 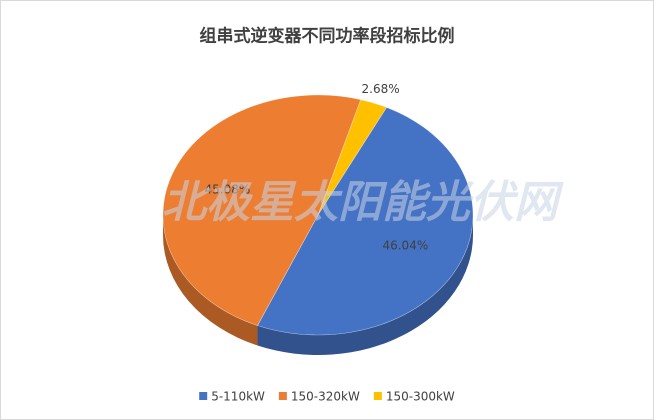 I want to click on legend-label: 150-320kW, so click(x=325, y=397).